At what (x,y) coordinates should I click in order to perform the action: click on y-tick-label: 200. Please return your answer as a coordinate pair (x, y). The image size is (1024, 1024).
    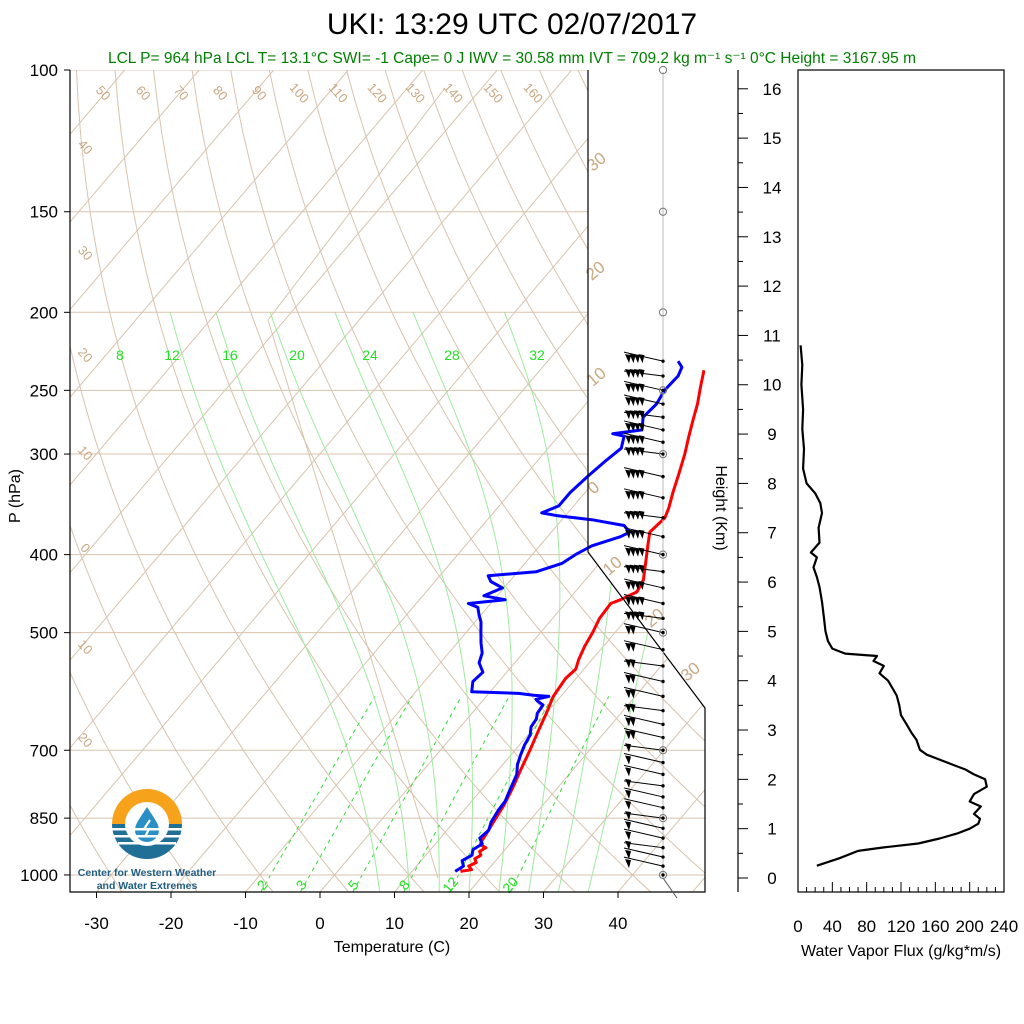
    Looking at the image, I should click on (44, 312).